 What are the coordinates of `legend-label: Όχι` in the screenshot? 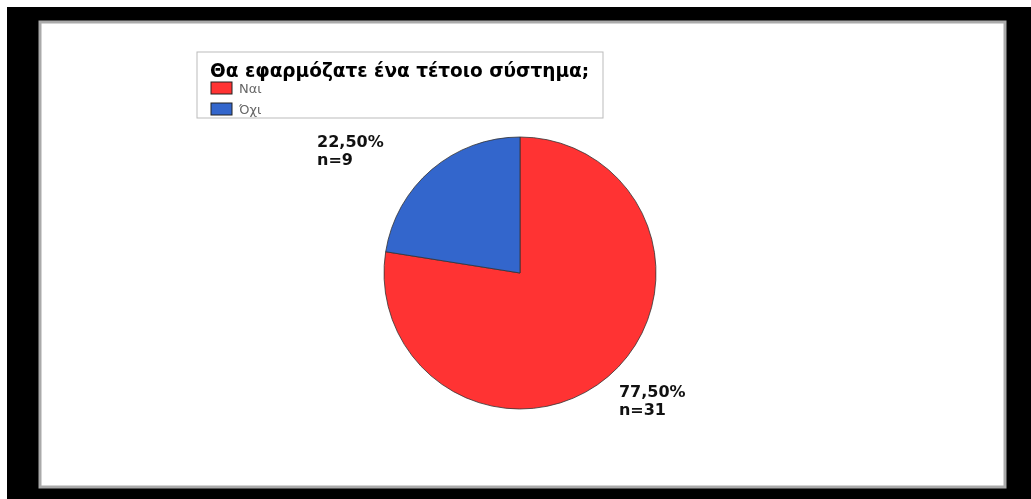 It's located at (250, 109).